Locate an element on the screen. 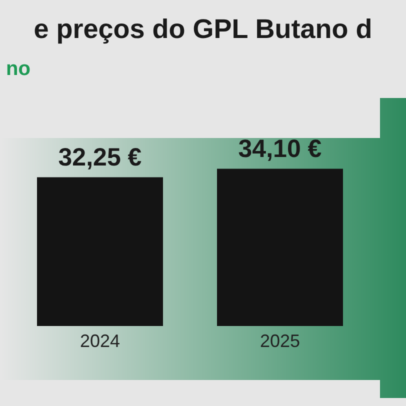 Image resolution: width=406 pixels, height=406 pixels. data-label: 34,10 € is located at coordinates (280, 148).